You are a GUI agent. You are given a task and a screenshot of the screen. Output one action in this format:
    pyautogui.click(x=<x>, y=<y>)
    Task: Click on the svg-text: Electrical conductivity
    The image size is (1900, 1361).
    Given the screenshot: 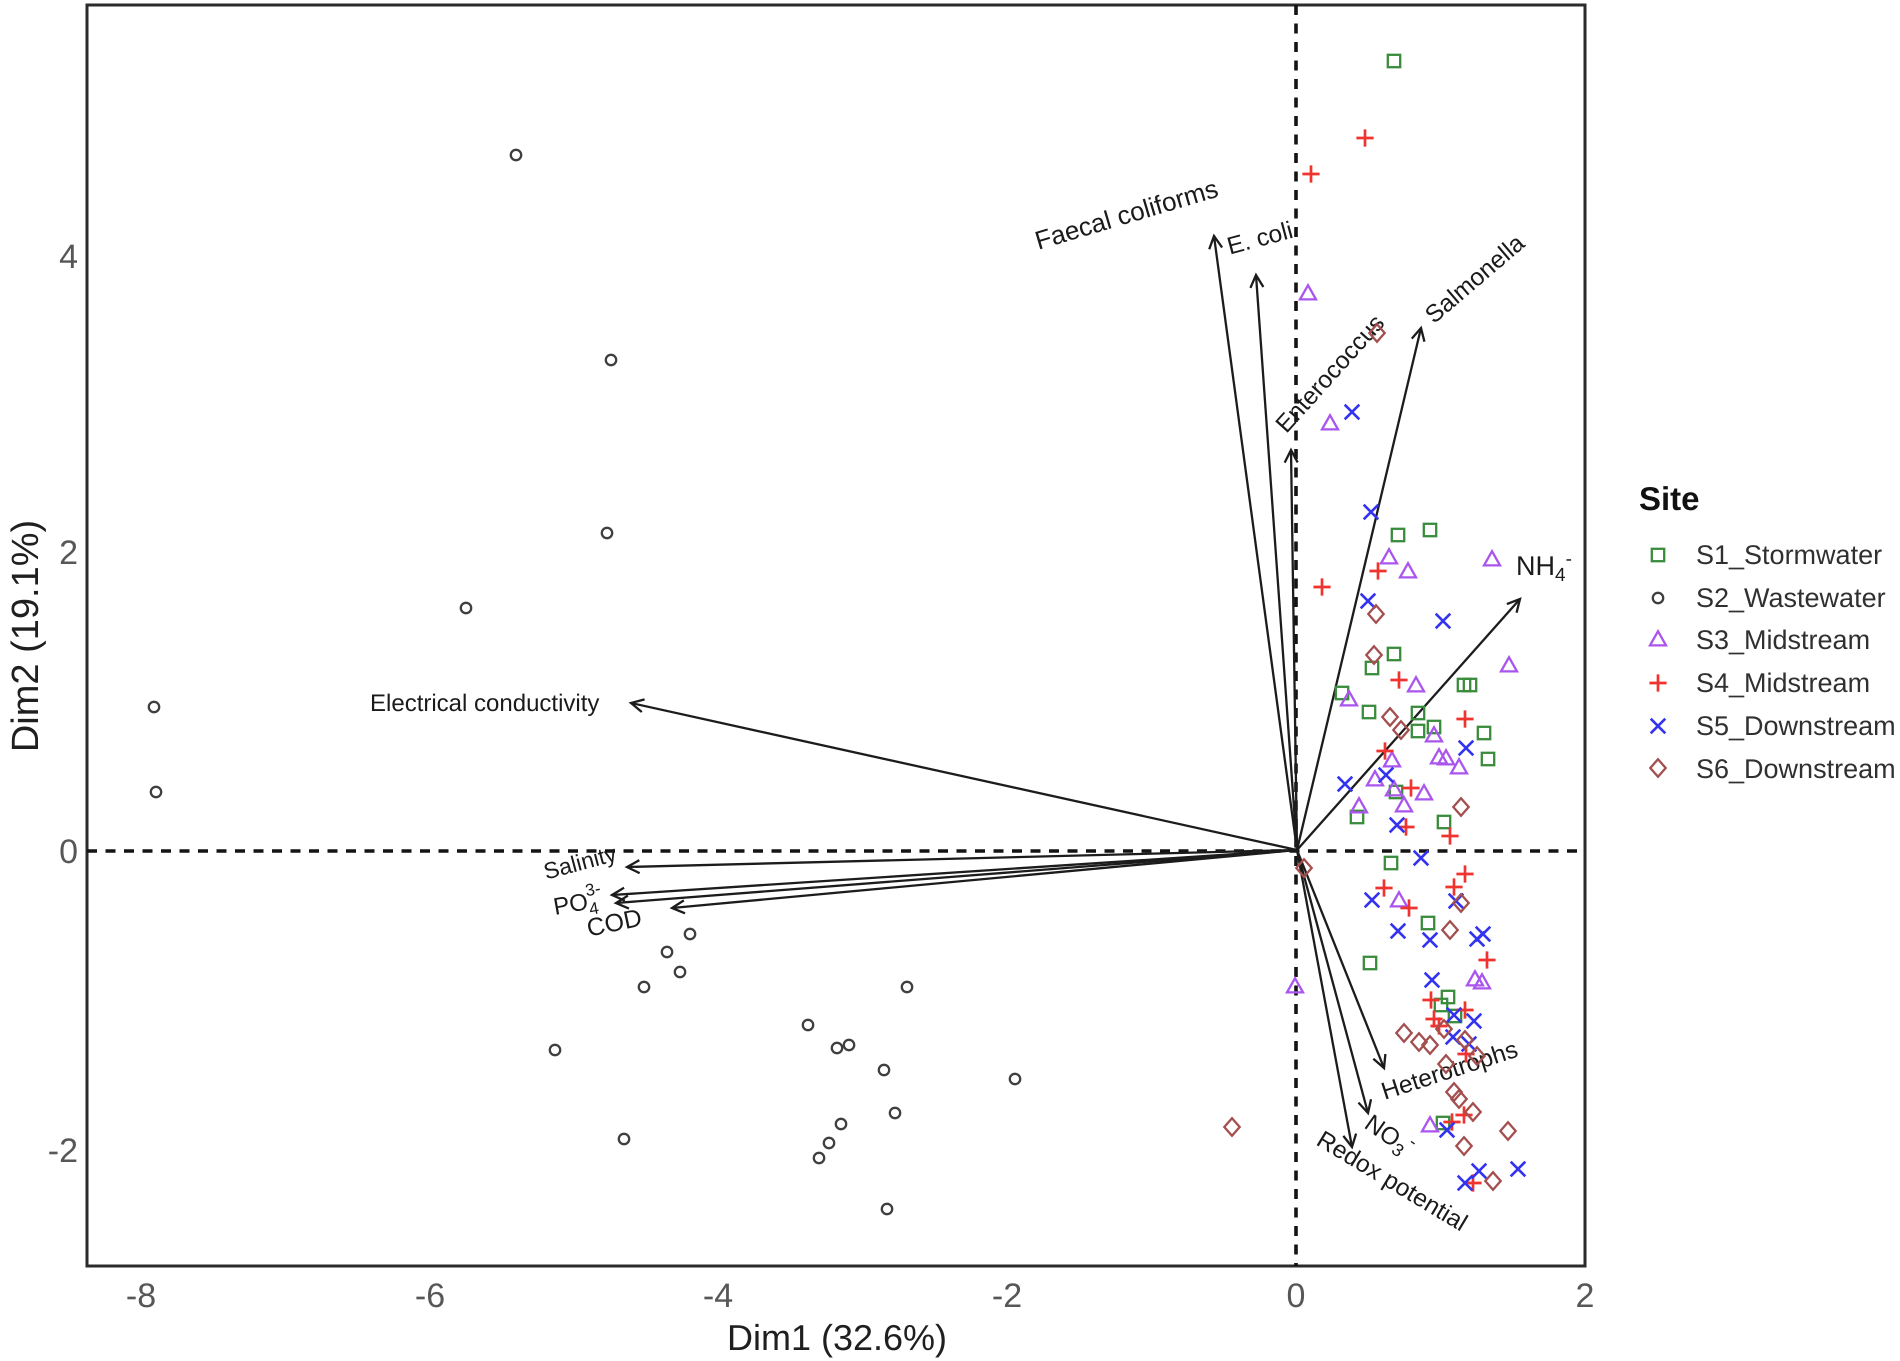 What is the action you would take?
    pyautogui.click(x=484, y=703)
    